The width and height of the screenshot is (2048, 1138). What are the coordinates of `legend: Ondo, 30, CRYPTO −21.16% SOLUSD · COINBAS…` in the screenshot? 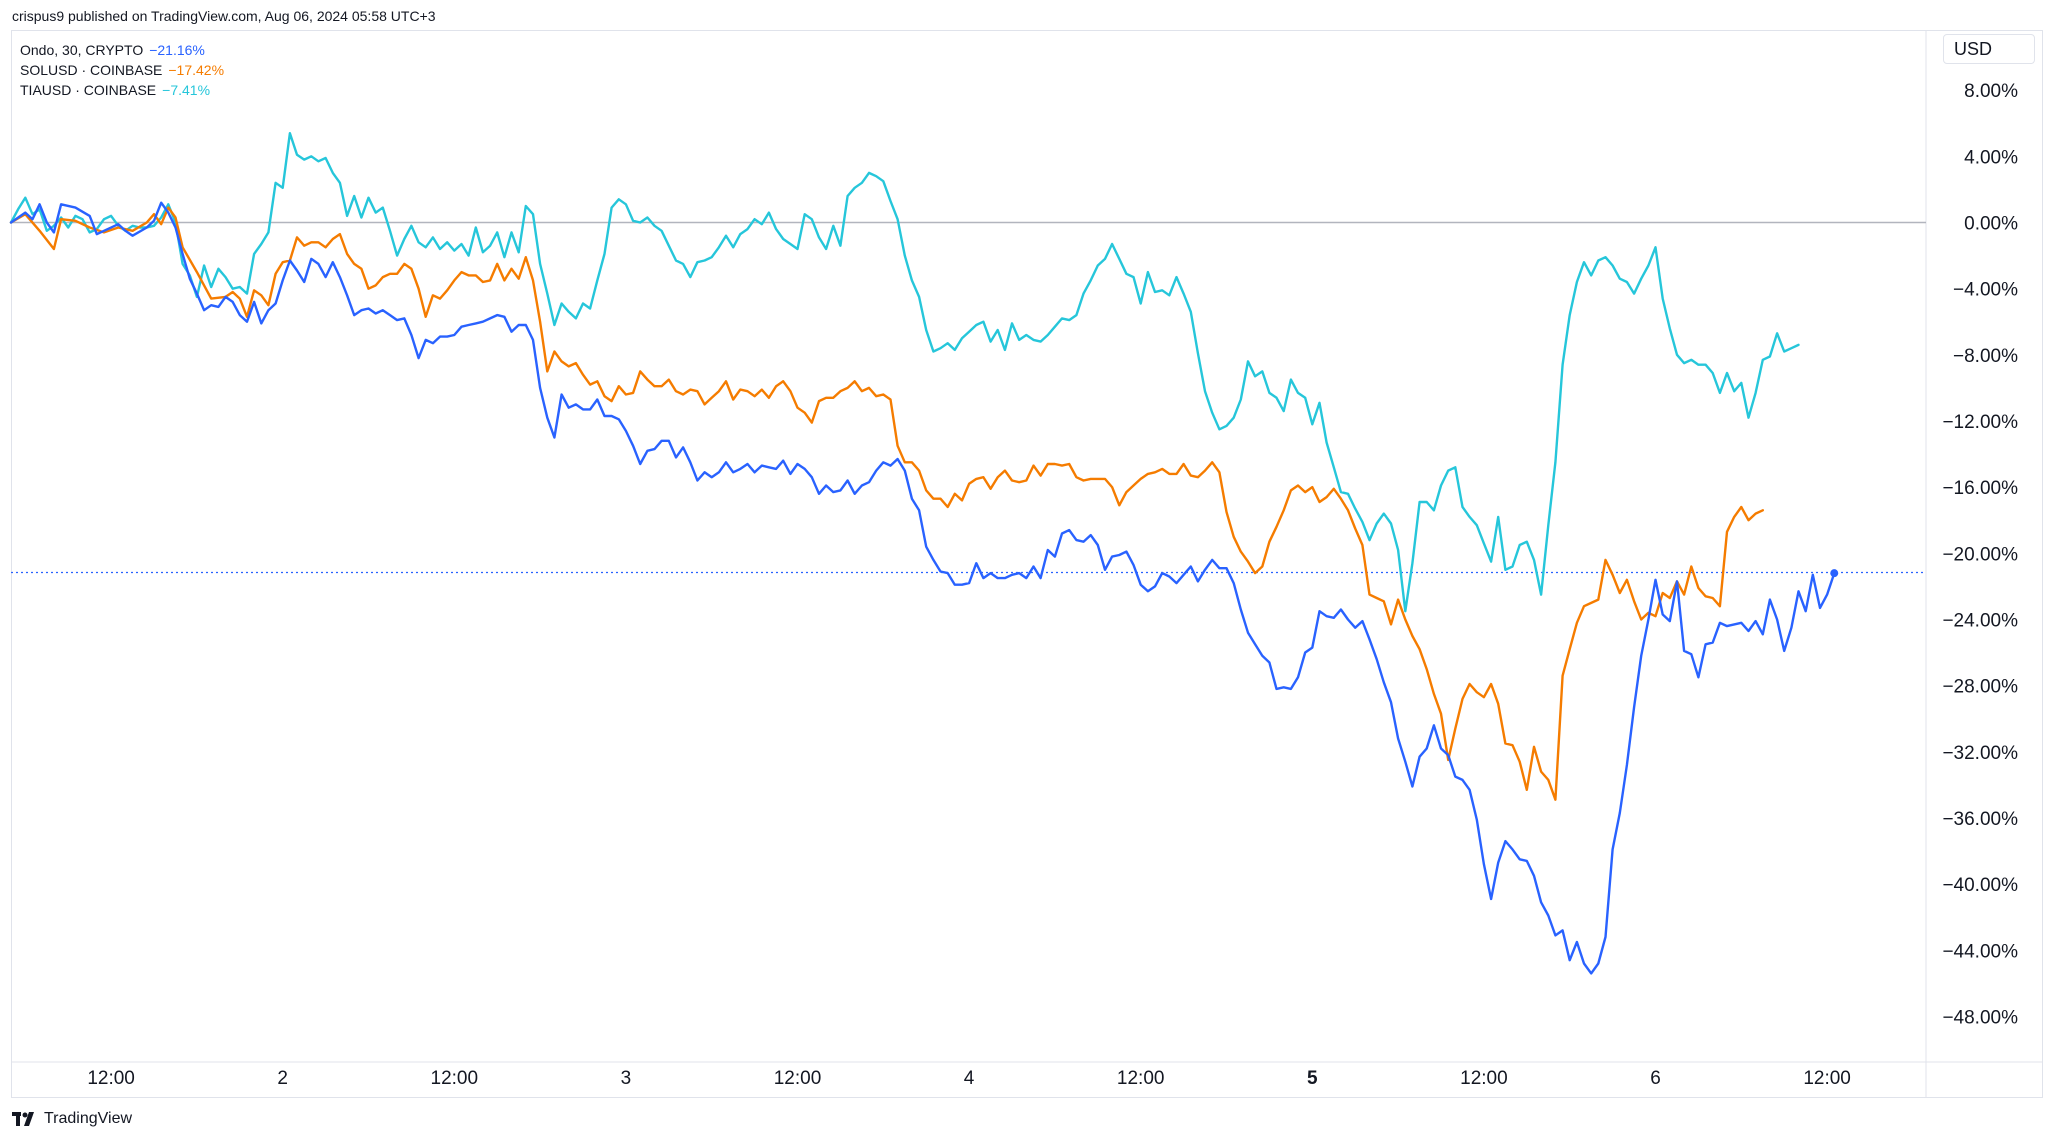 It's located at (122, 70).